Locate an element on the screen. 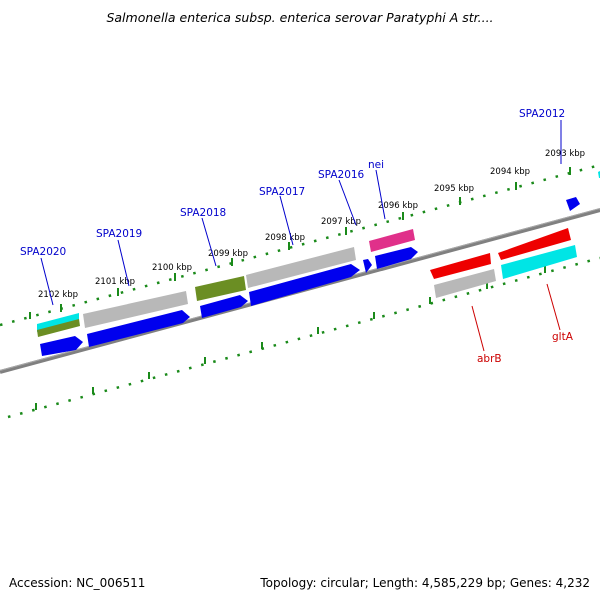 Image resolution: width=600 pixels, height=600 pixels. callout-nei is located at coordinates (380, 194).